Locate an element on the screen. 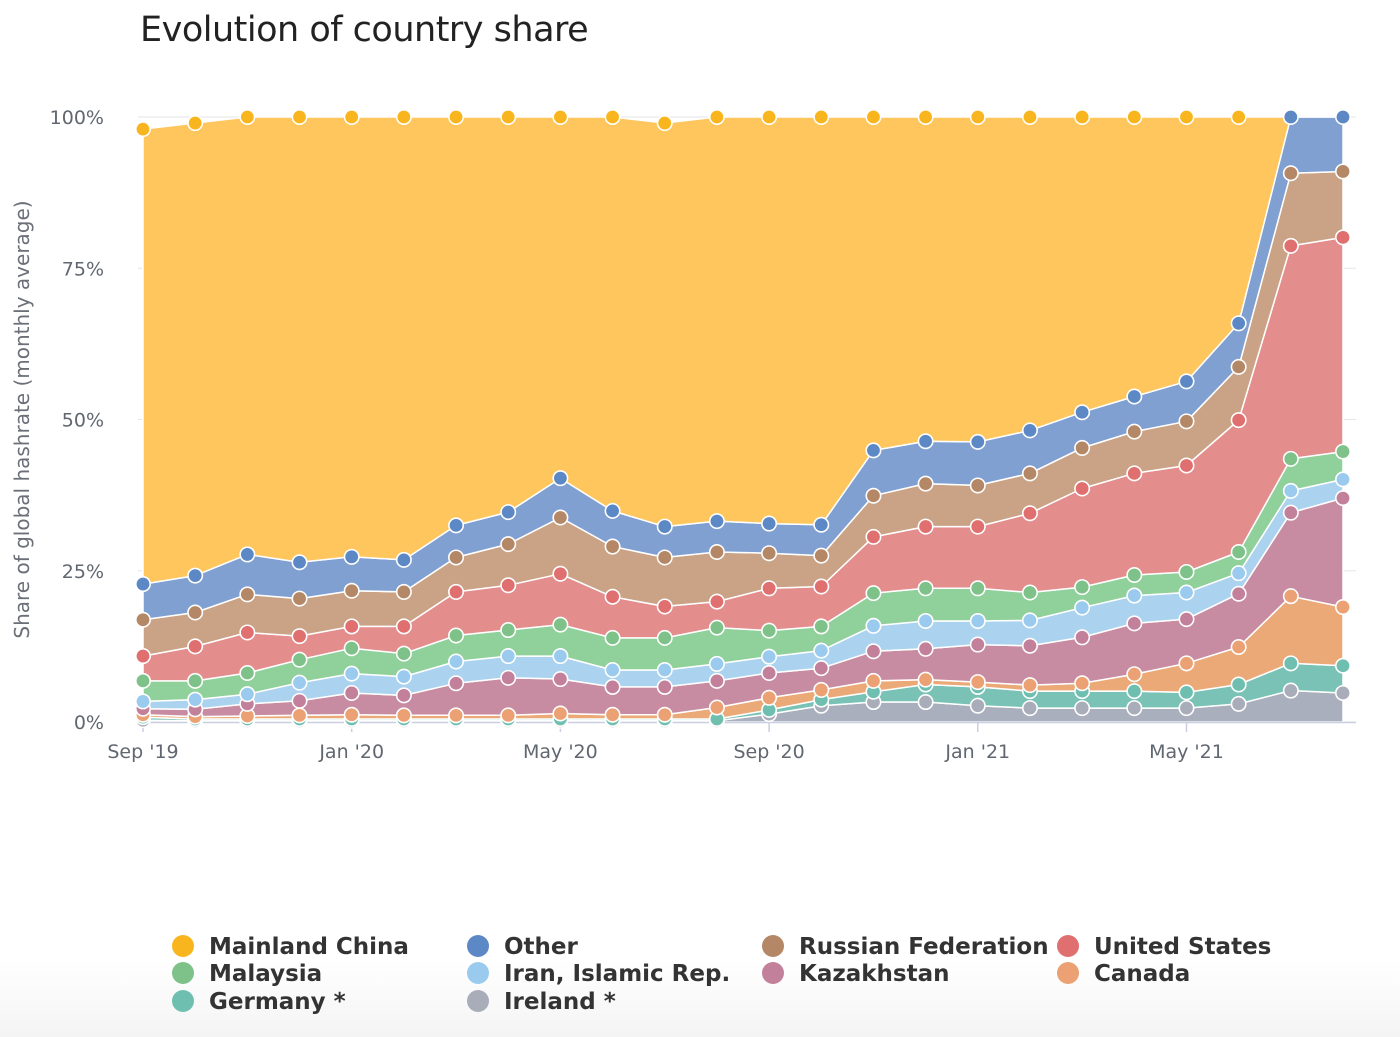 This screenshot has width=1400, height=1037. x-tick-label: Jan '21 is located at coordinates (977, 752).